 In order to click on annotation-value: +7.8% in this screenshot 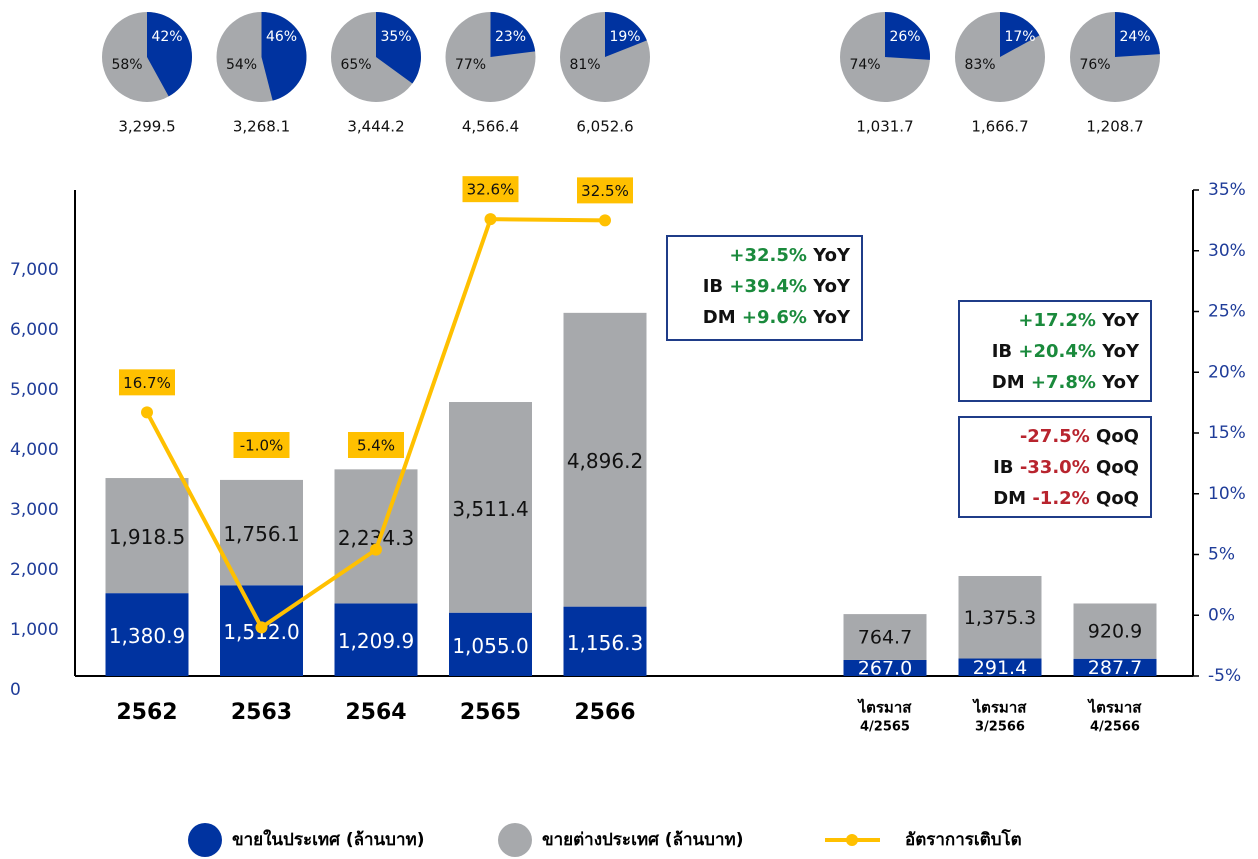, I will do `click(1063, 382)`.